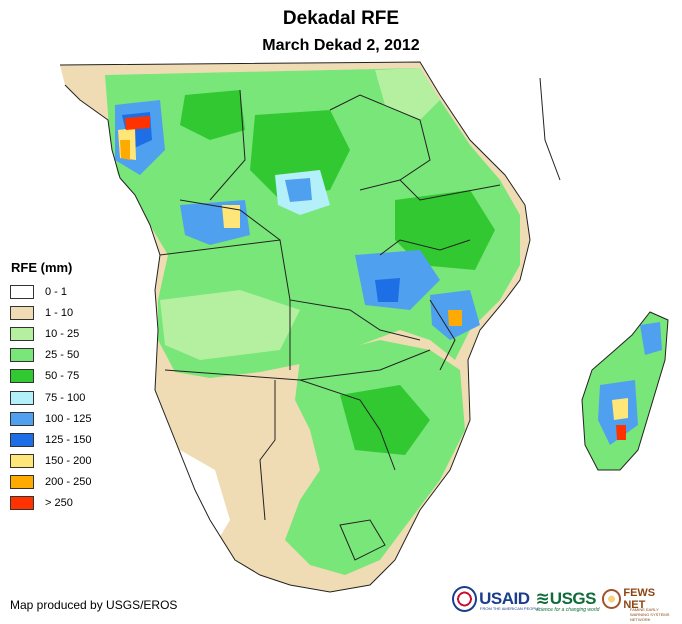  Describe the element at coordinates (68, 482) in the screenshot. I see `legend-label: 200 - 250` at that location.